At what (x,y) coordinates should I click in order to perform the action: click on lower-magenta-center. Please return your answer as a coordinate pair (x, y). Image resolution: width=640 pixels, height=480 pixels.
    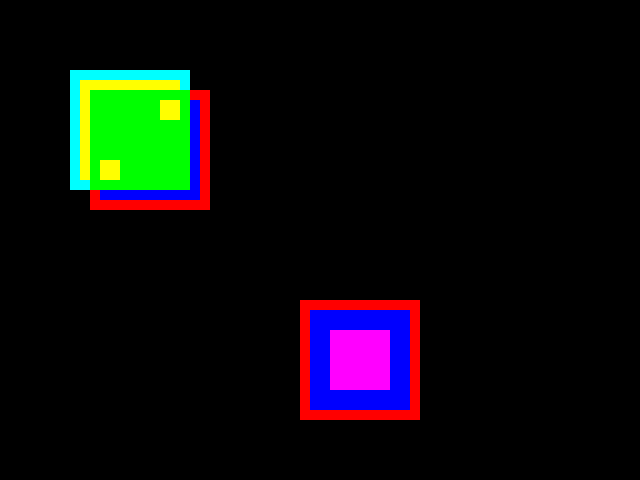
    Looking at the image, I should click on (360, 360).